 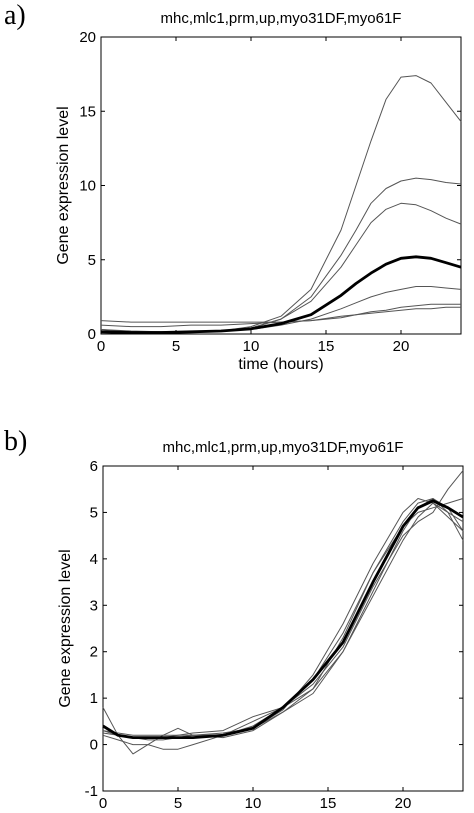 I want to click on panel-label-b: b), so click(x=16, y=441).